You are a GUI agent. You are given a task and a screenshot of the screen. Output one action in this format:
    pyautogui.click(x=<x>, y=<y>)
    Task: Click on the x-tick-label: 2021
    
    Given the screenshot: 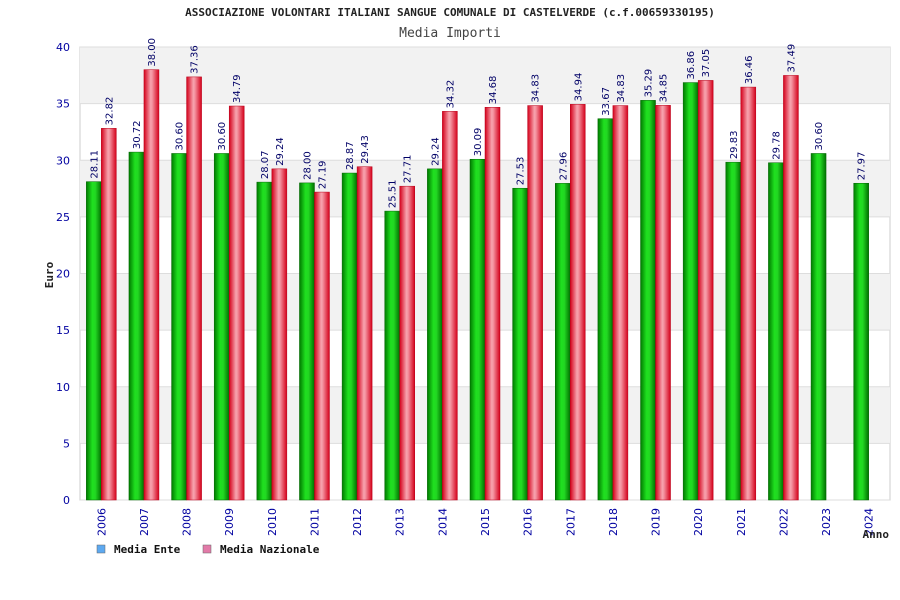 What is the action you would take?
    pyautogui.click(x=741, y=522)
    